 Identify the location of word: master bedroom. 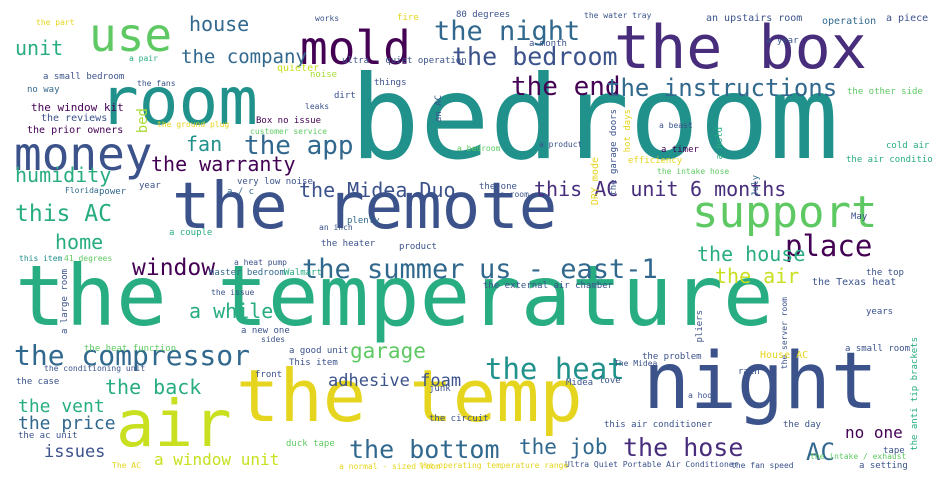
(247, 273).